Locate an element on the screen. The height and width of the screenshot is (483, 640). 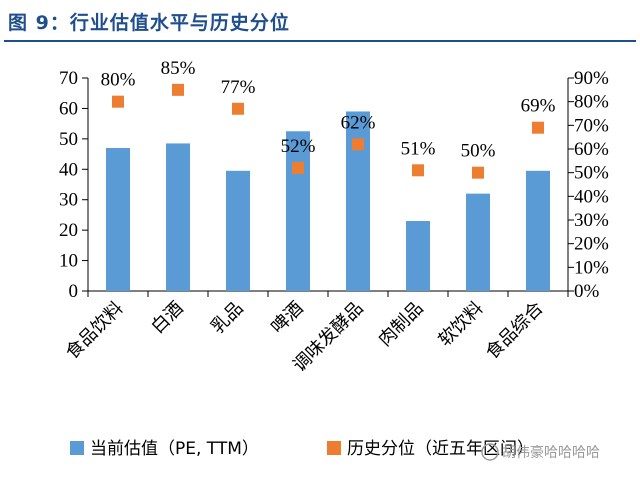
right-axis-tick-label: 0% is located at coordinates (587, 291).